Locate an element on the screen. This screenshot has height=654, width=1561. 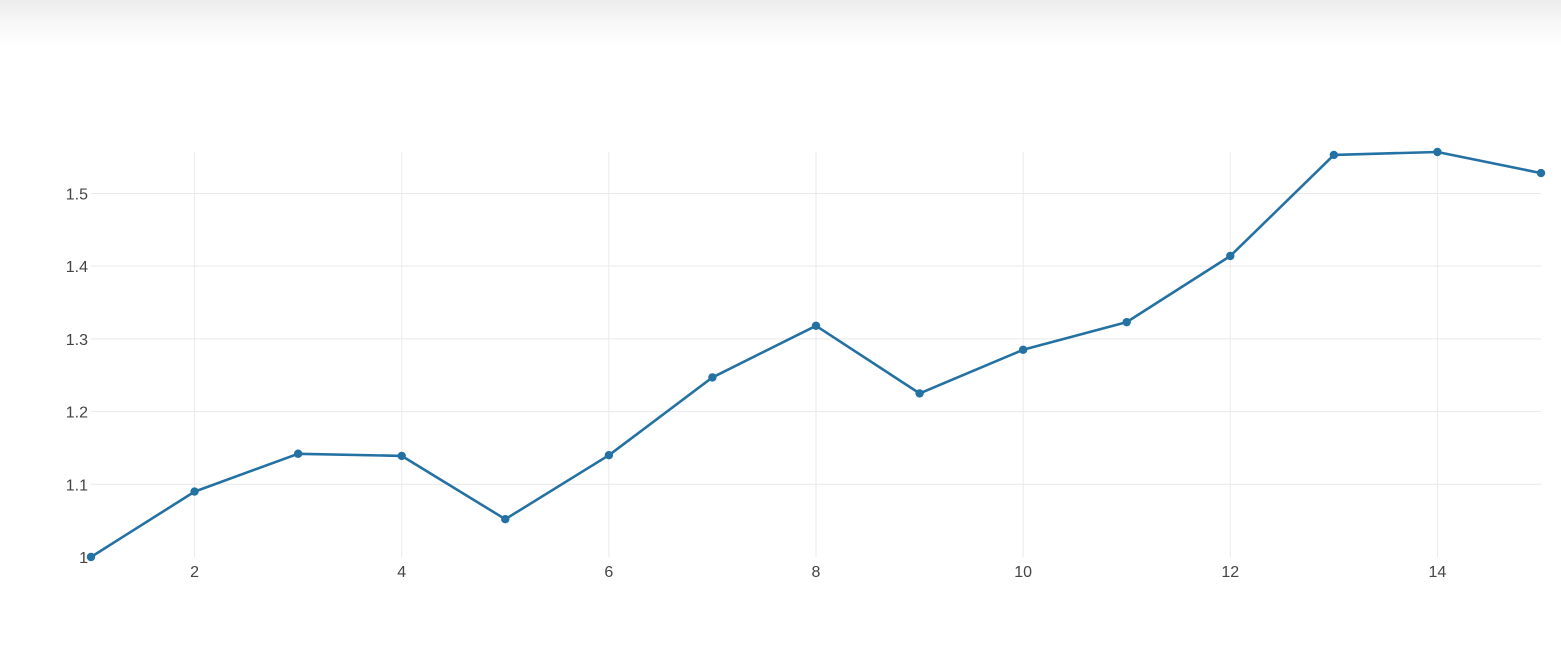
top-shade is located at coordinates (780, 24).